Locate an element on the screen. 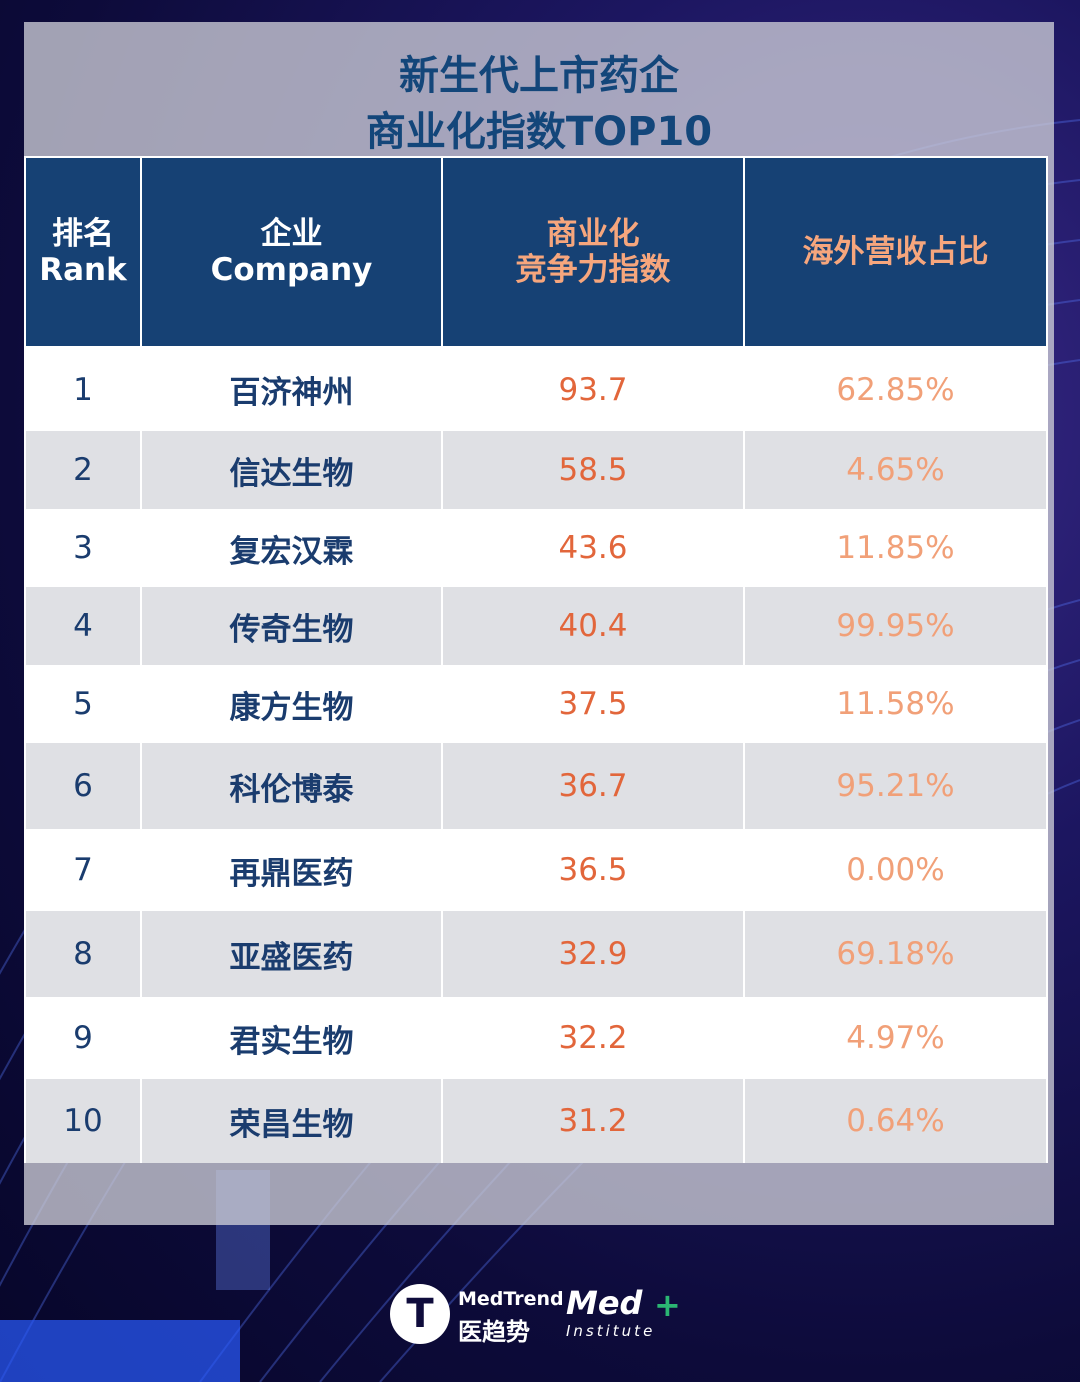 Image resolution: width=1080 pixels, height=1382 pixels. cell-share: 69.18% is located at coordinates (895, 954).